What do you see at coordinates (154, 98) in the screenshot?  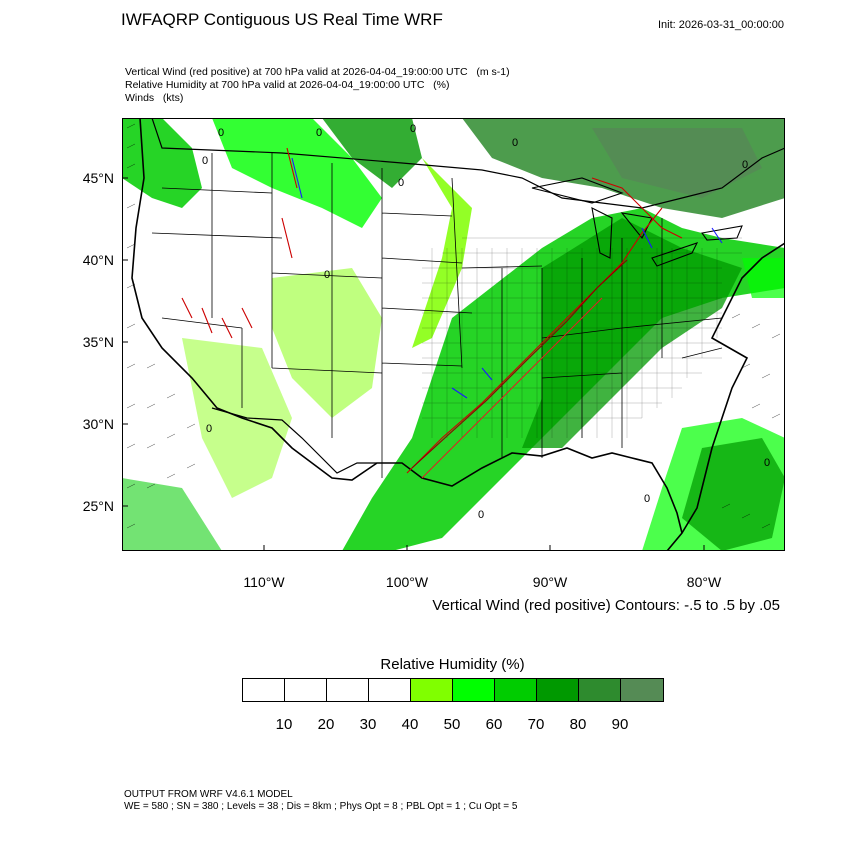 I see `subtitle-winds: Winds (kts)` at bounding box center [154, 98].